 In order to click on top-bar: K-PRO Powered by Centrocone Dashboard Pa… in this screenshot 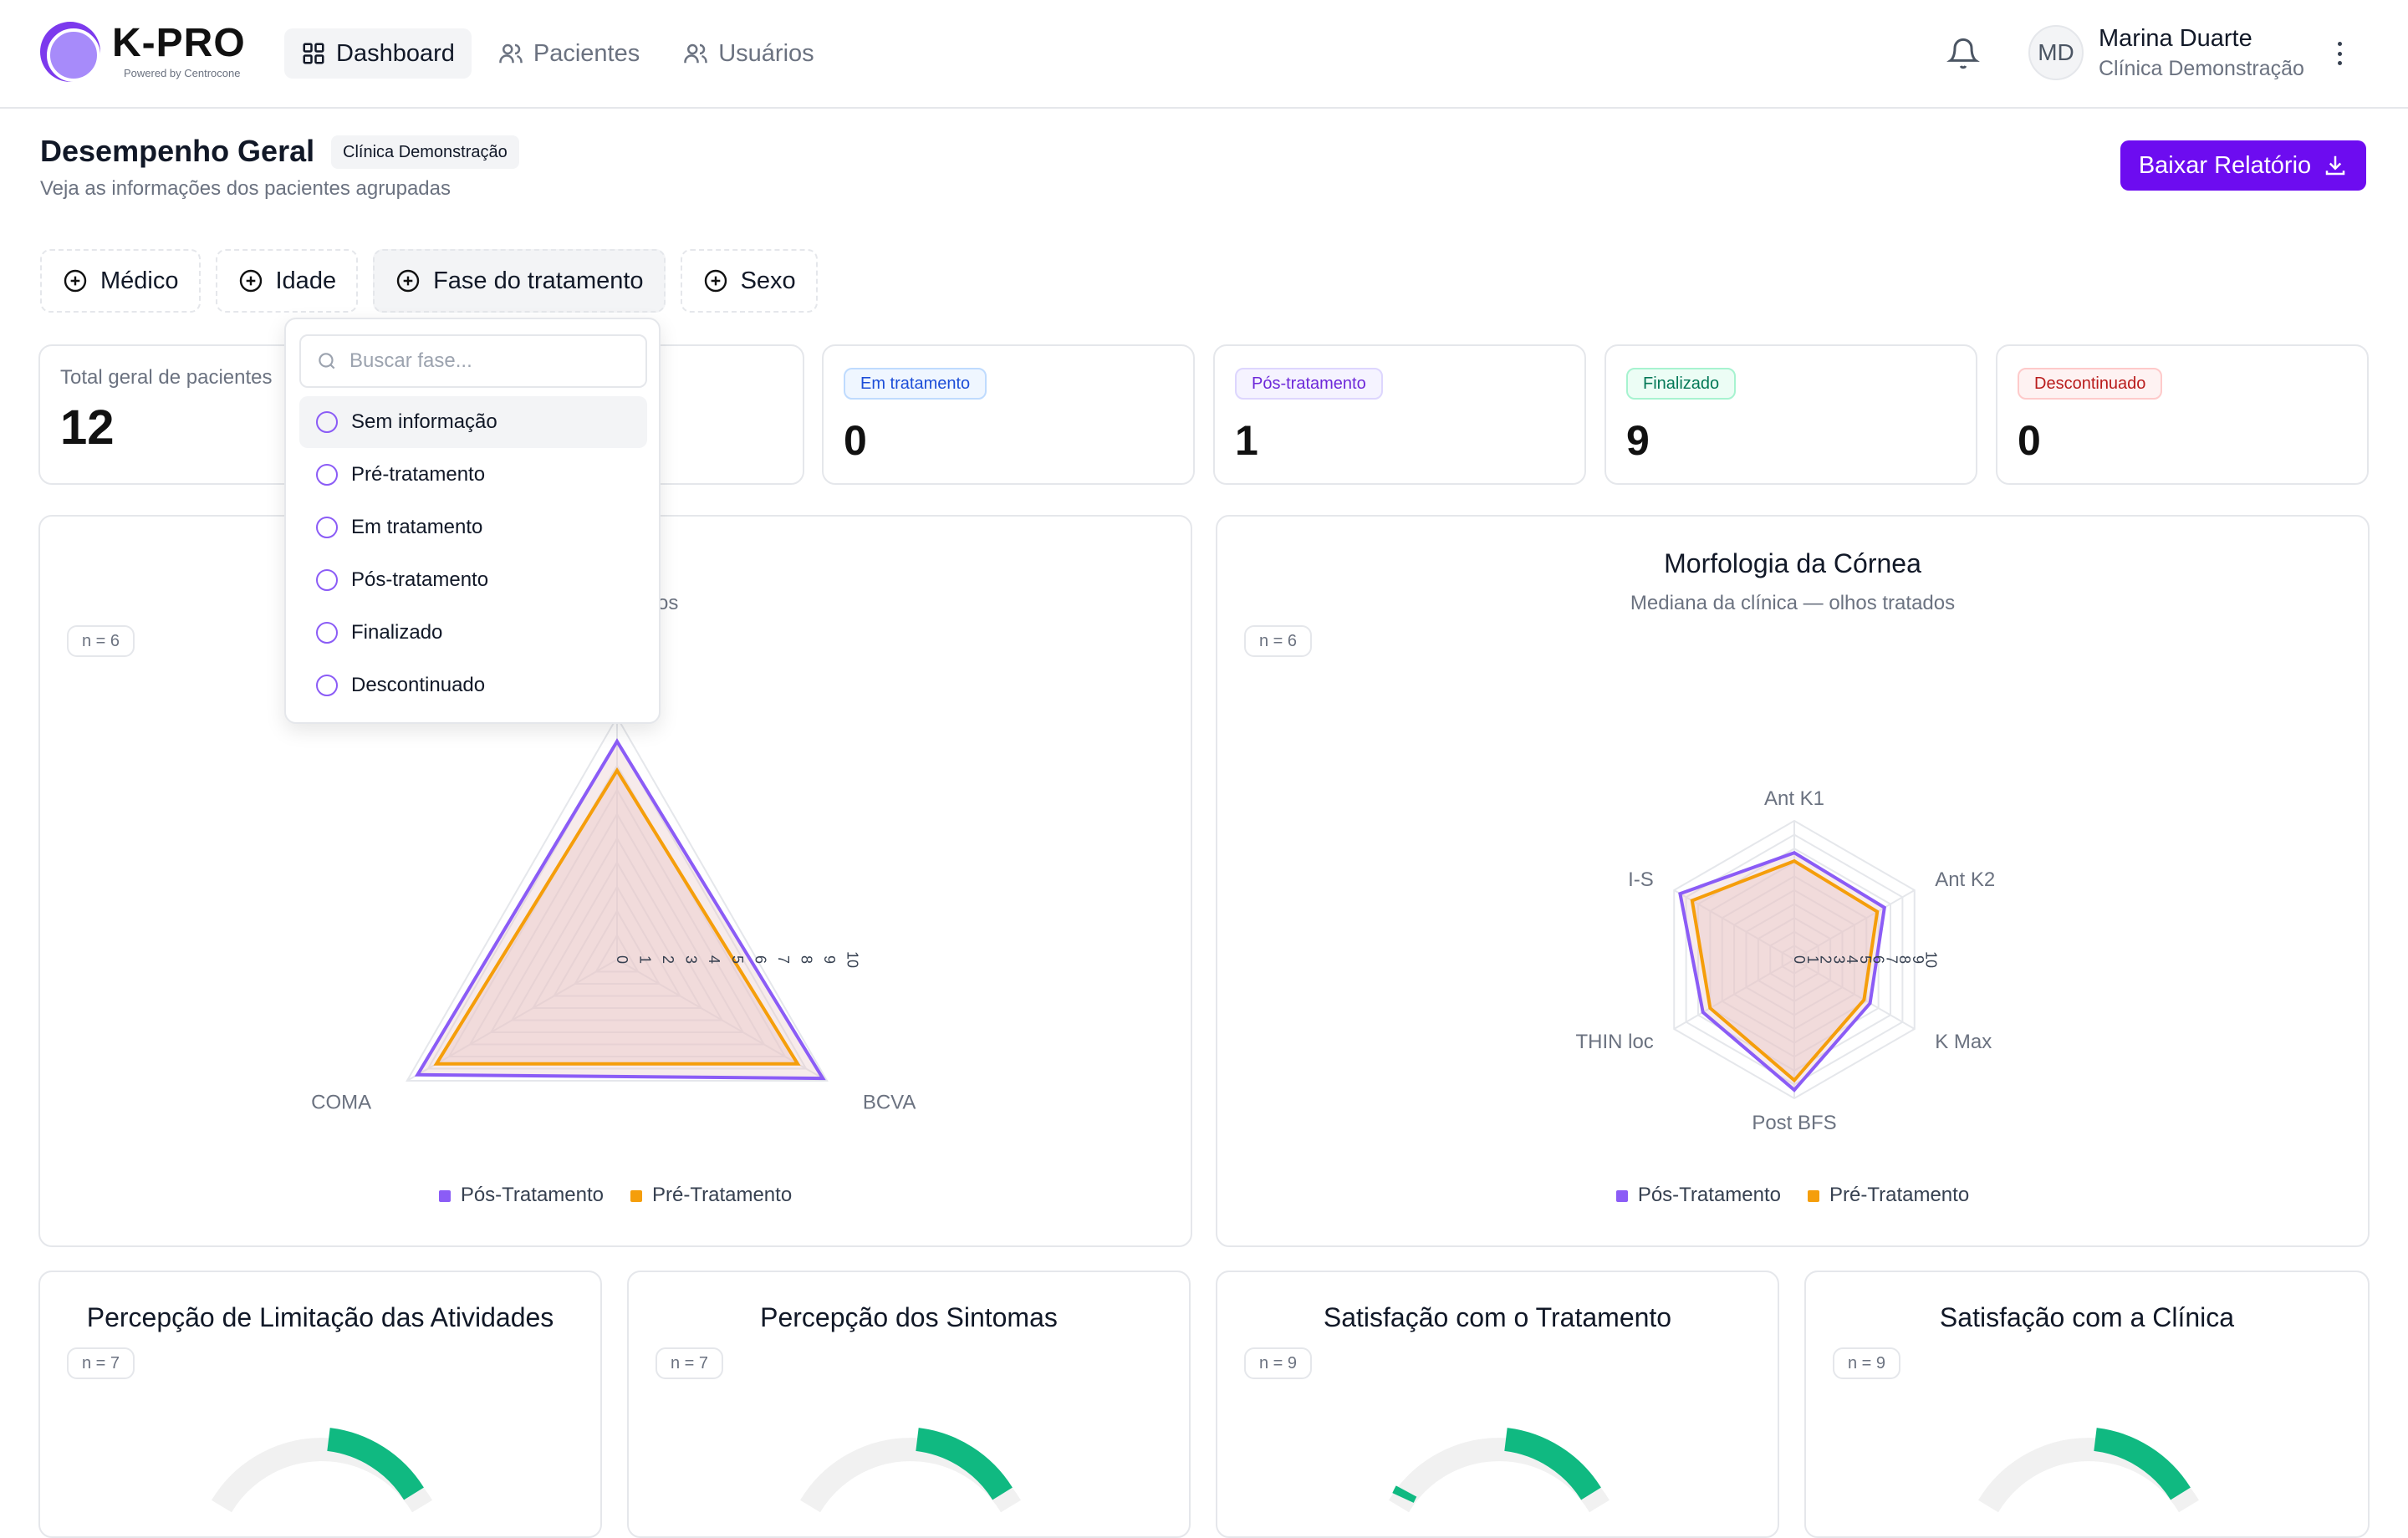, I will do `click(1204, 54)`.